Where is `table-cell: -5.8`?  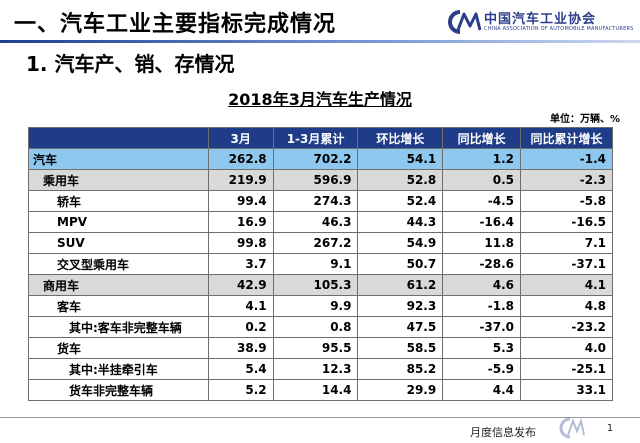
table-cell: -5.8 is located at coordinates (566, 201).